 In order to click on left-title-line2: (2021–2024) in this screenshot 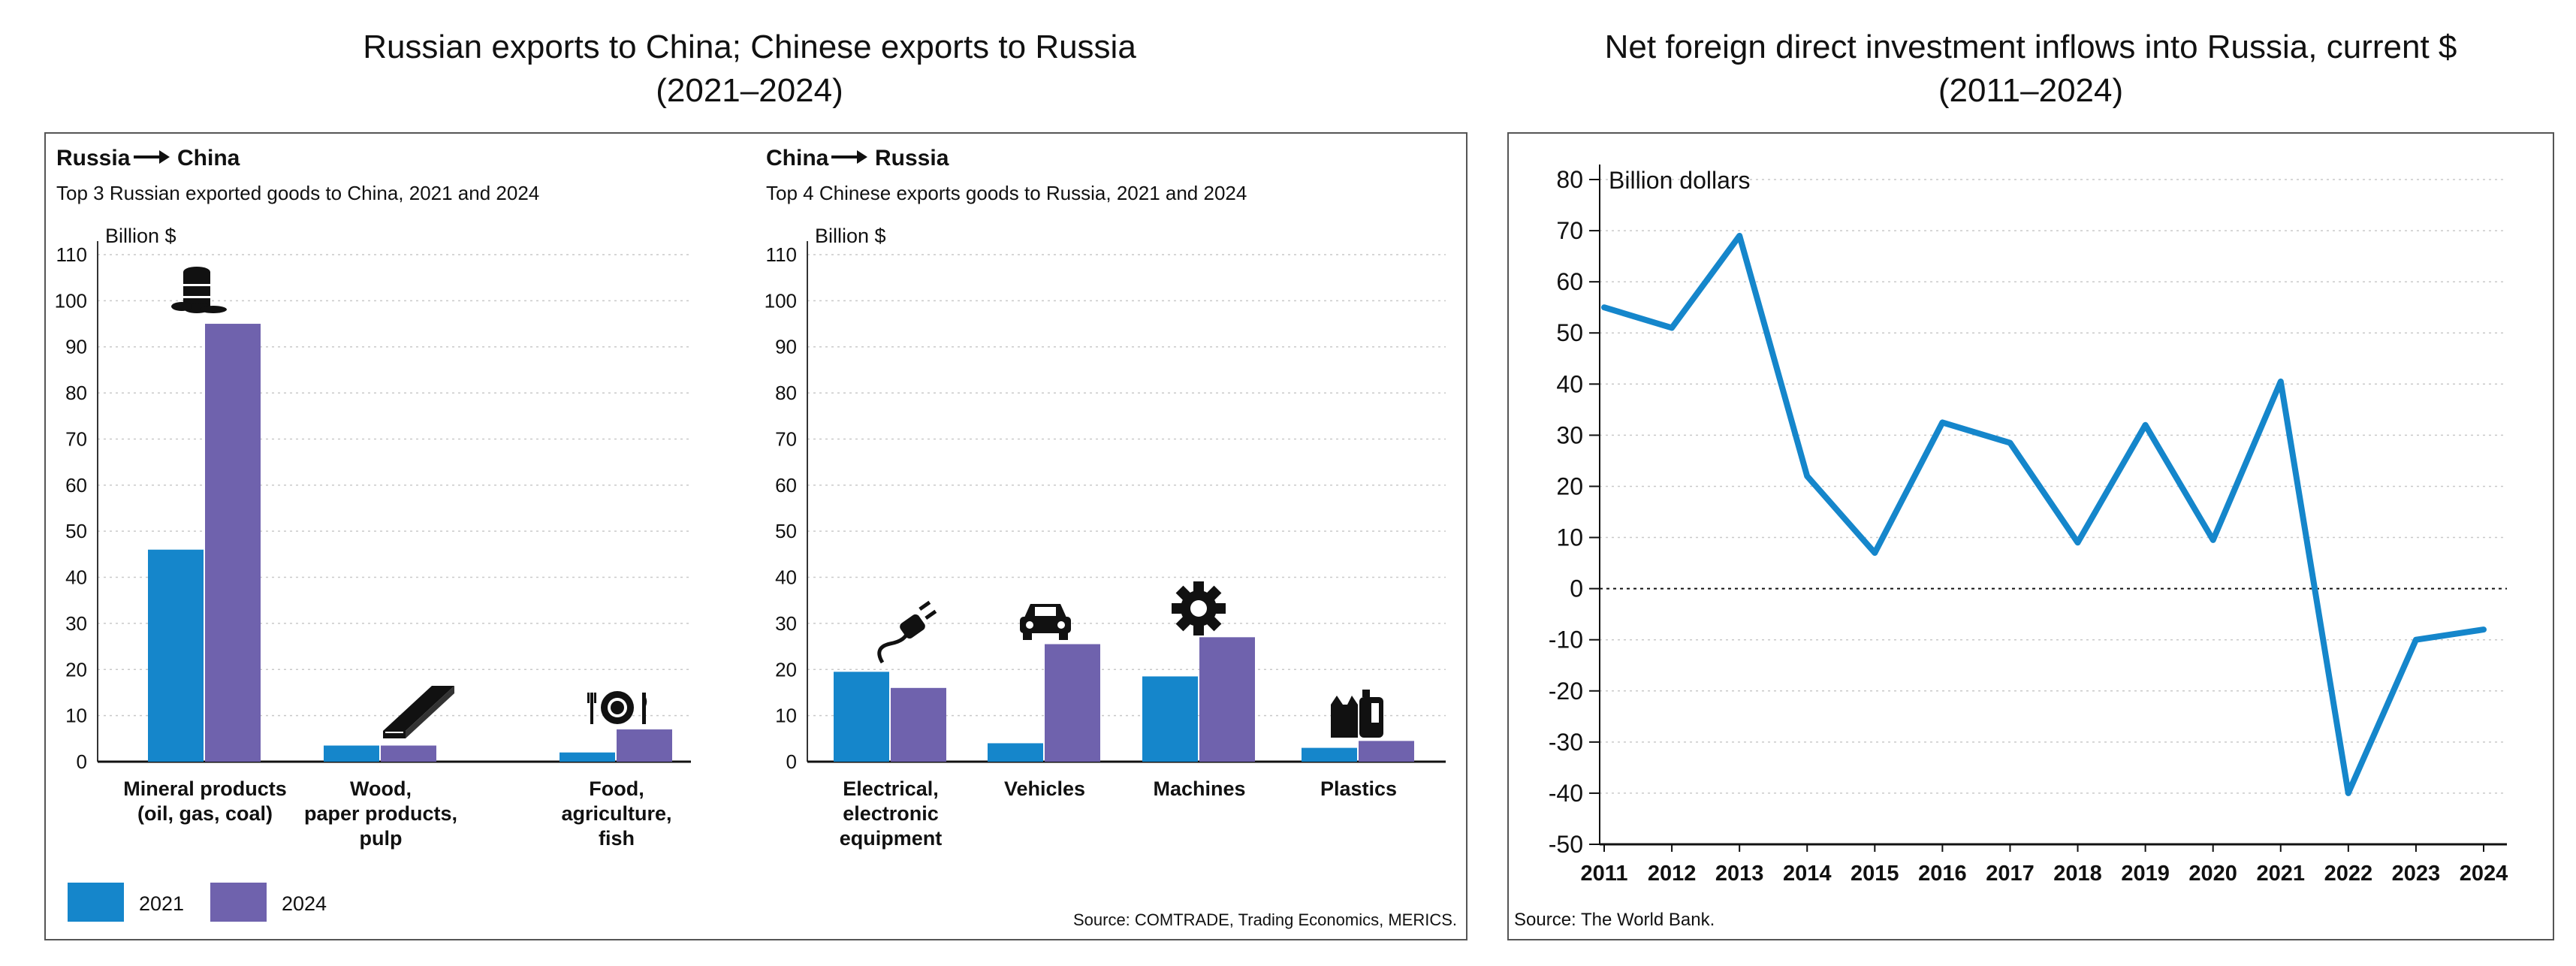, I will do `click(749, 90)`.